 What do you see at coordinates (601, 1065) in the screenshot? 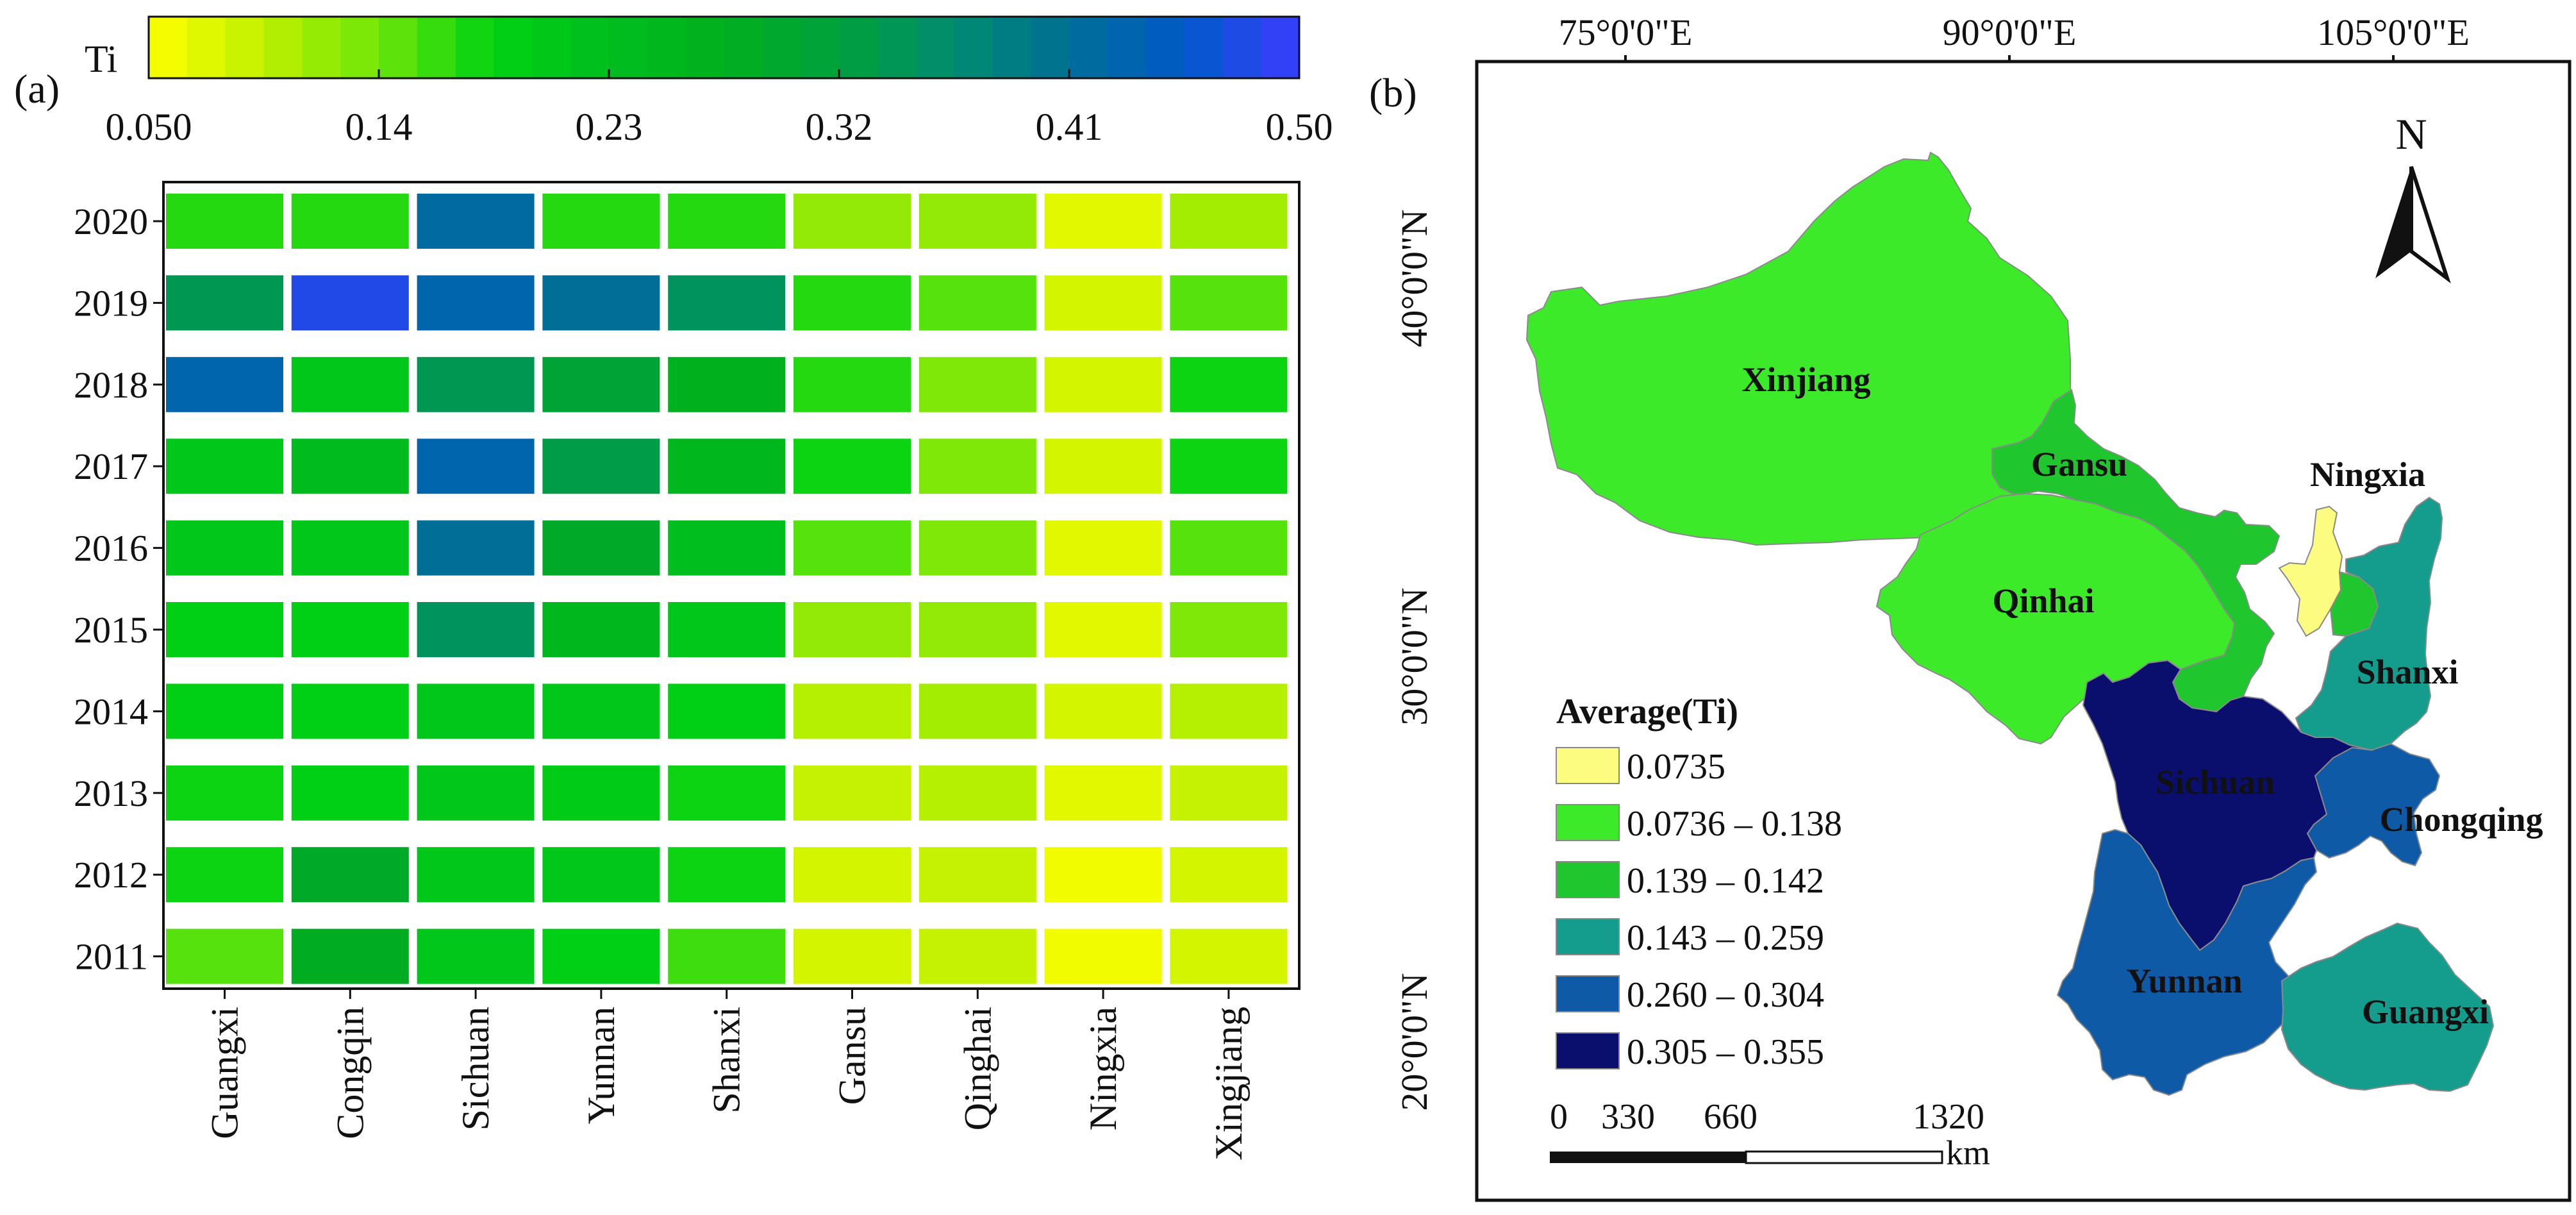
I see `province-label: Yunnan` at bounding box center [601, 1065].